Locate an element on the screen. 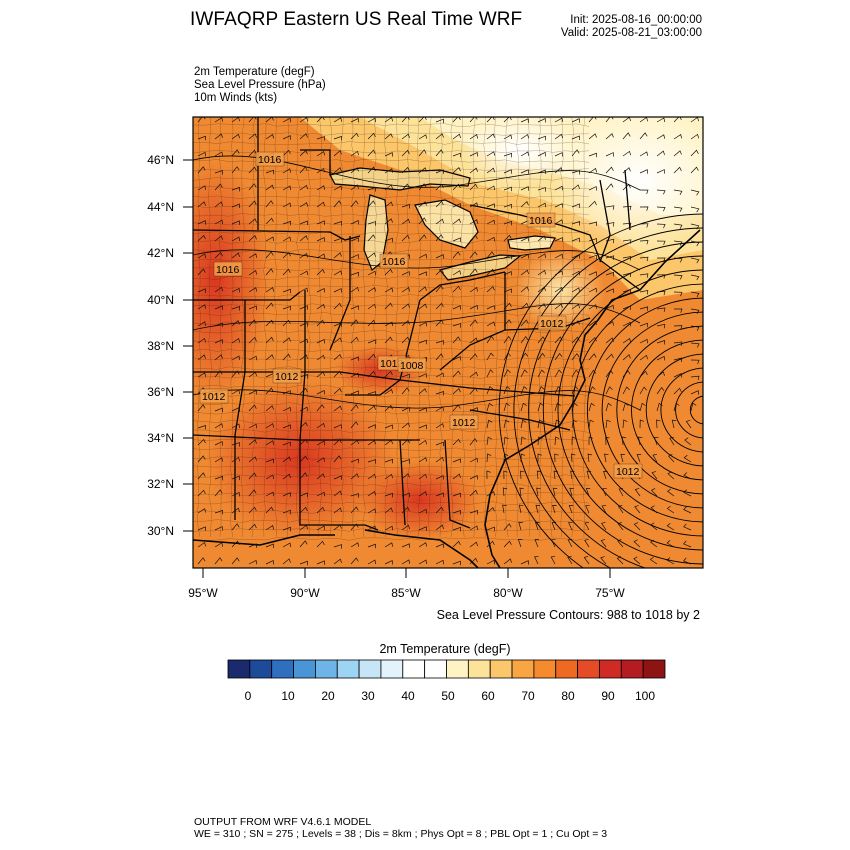 Image resolution: width=850 pixels, height=850 pixels. lat-label-42: 42°N is located at coordinates (160, 253).